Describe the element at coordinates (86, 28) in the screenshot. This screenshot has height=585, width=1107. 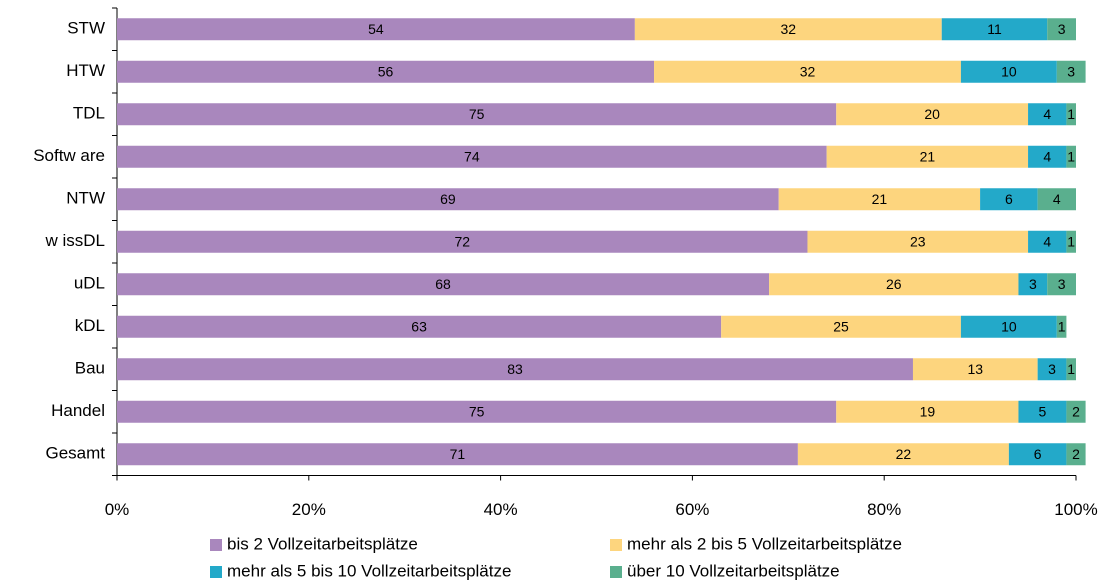
I see `y-tick-label: STW` at that location.